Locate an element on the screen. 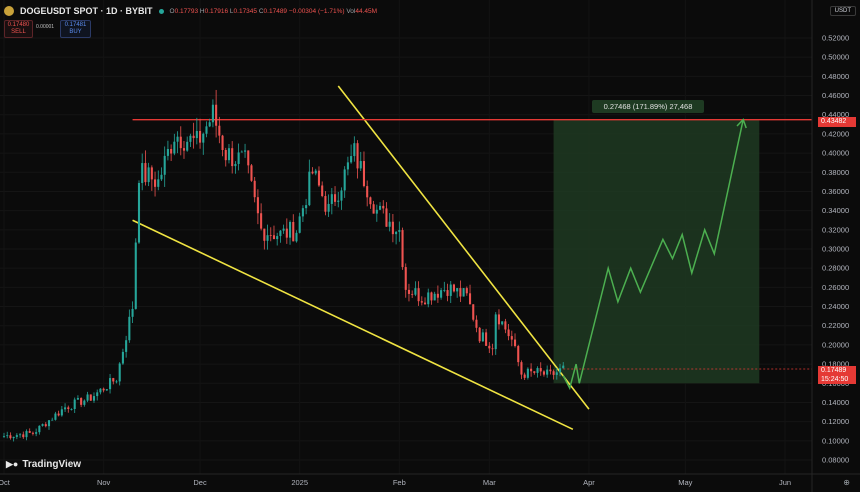  current-price-tag: 0.17489 15:24:50 is located at coordinates (837, 375).